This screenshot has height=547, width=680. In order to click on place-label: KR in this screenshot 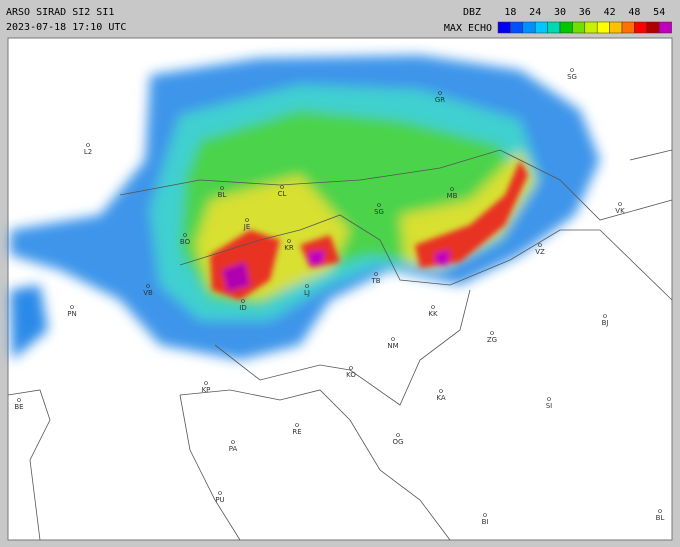, I will do `click(289, 248)`.